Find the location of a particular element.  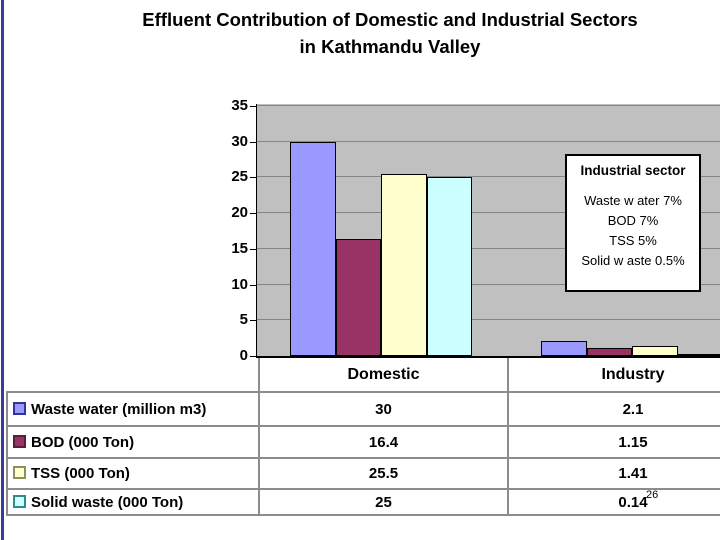

bar-industry-waste-water-million-m3 is located at coordinates (564, 348).